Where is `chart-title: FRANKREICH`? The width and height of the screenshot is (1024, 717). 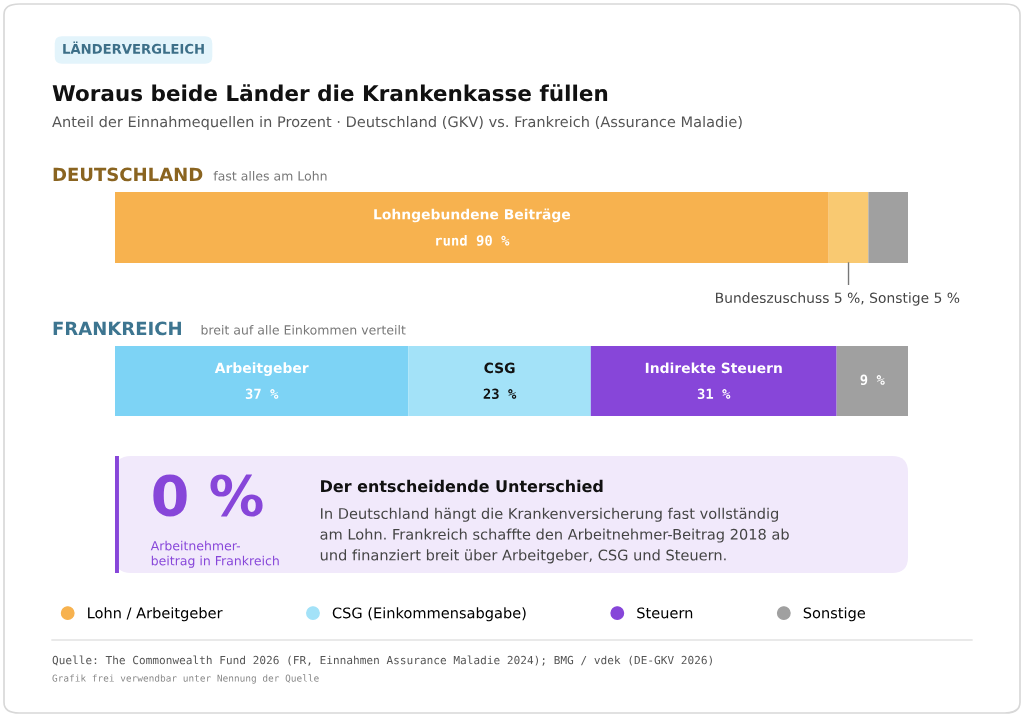
chart-title: FRANKREICH is located at coordinates (117, 328).